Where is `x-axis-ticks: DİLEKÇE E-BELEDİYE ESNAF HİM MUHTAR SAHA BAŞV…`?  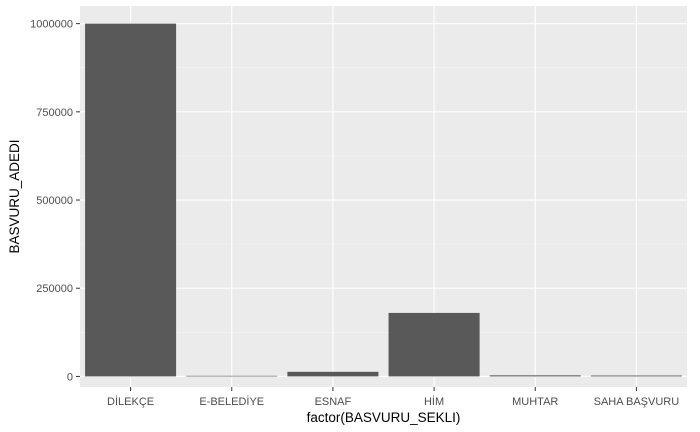 x-axis-ticks: DİLEKÇE E-BELEDİYE ESNAF HİM MUHTAR SAHA BAŞV… is located at coordinates (393, 397).